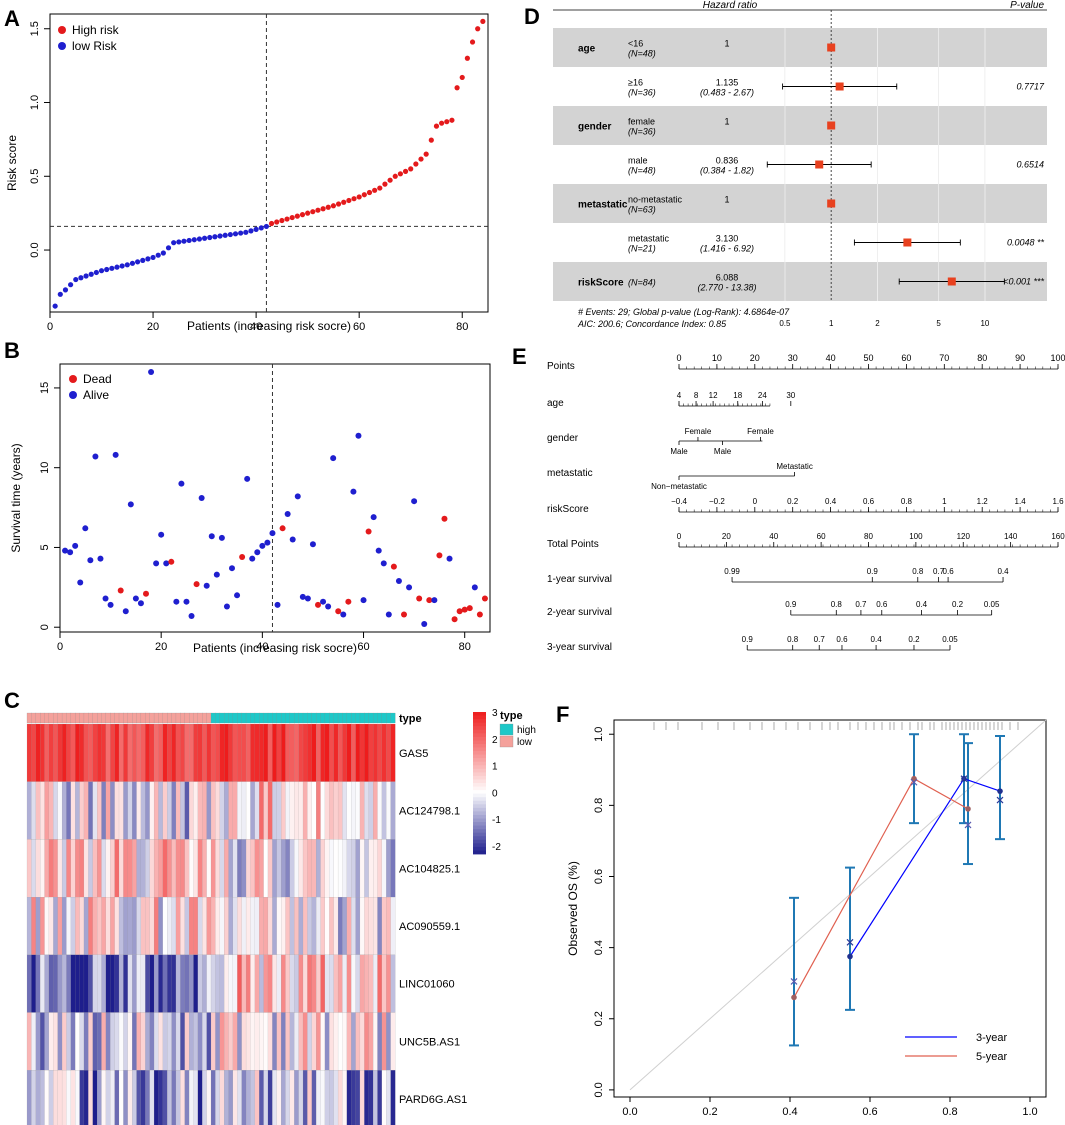  What do you see at coordinates (842, 639) in the screenshot?
I see `scale-tick-label: 0.6` at bounding box center [842, 639].